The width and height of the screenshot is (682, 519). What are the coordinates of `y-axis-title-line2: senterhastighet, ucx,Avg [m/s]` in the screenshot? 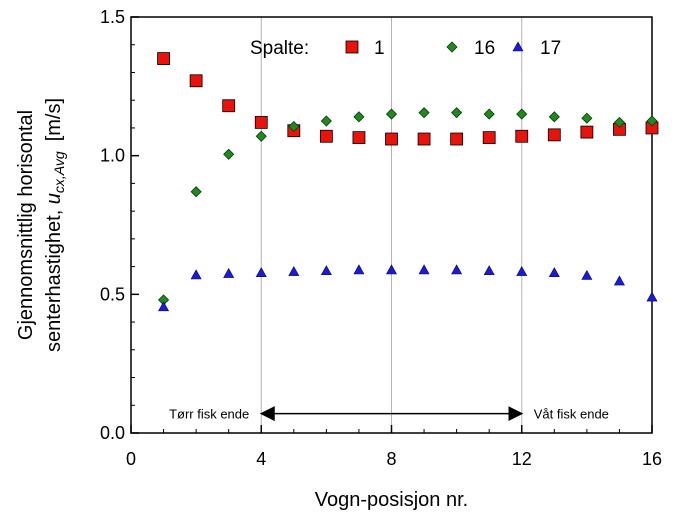 It's located at (55, 225).